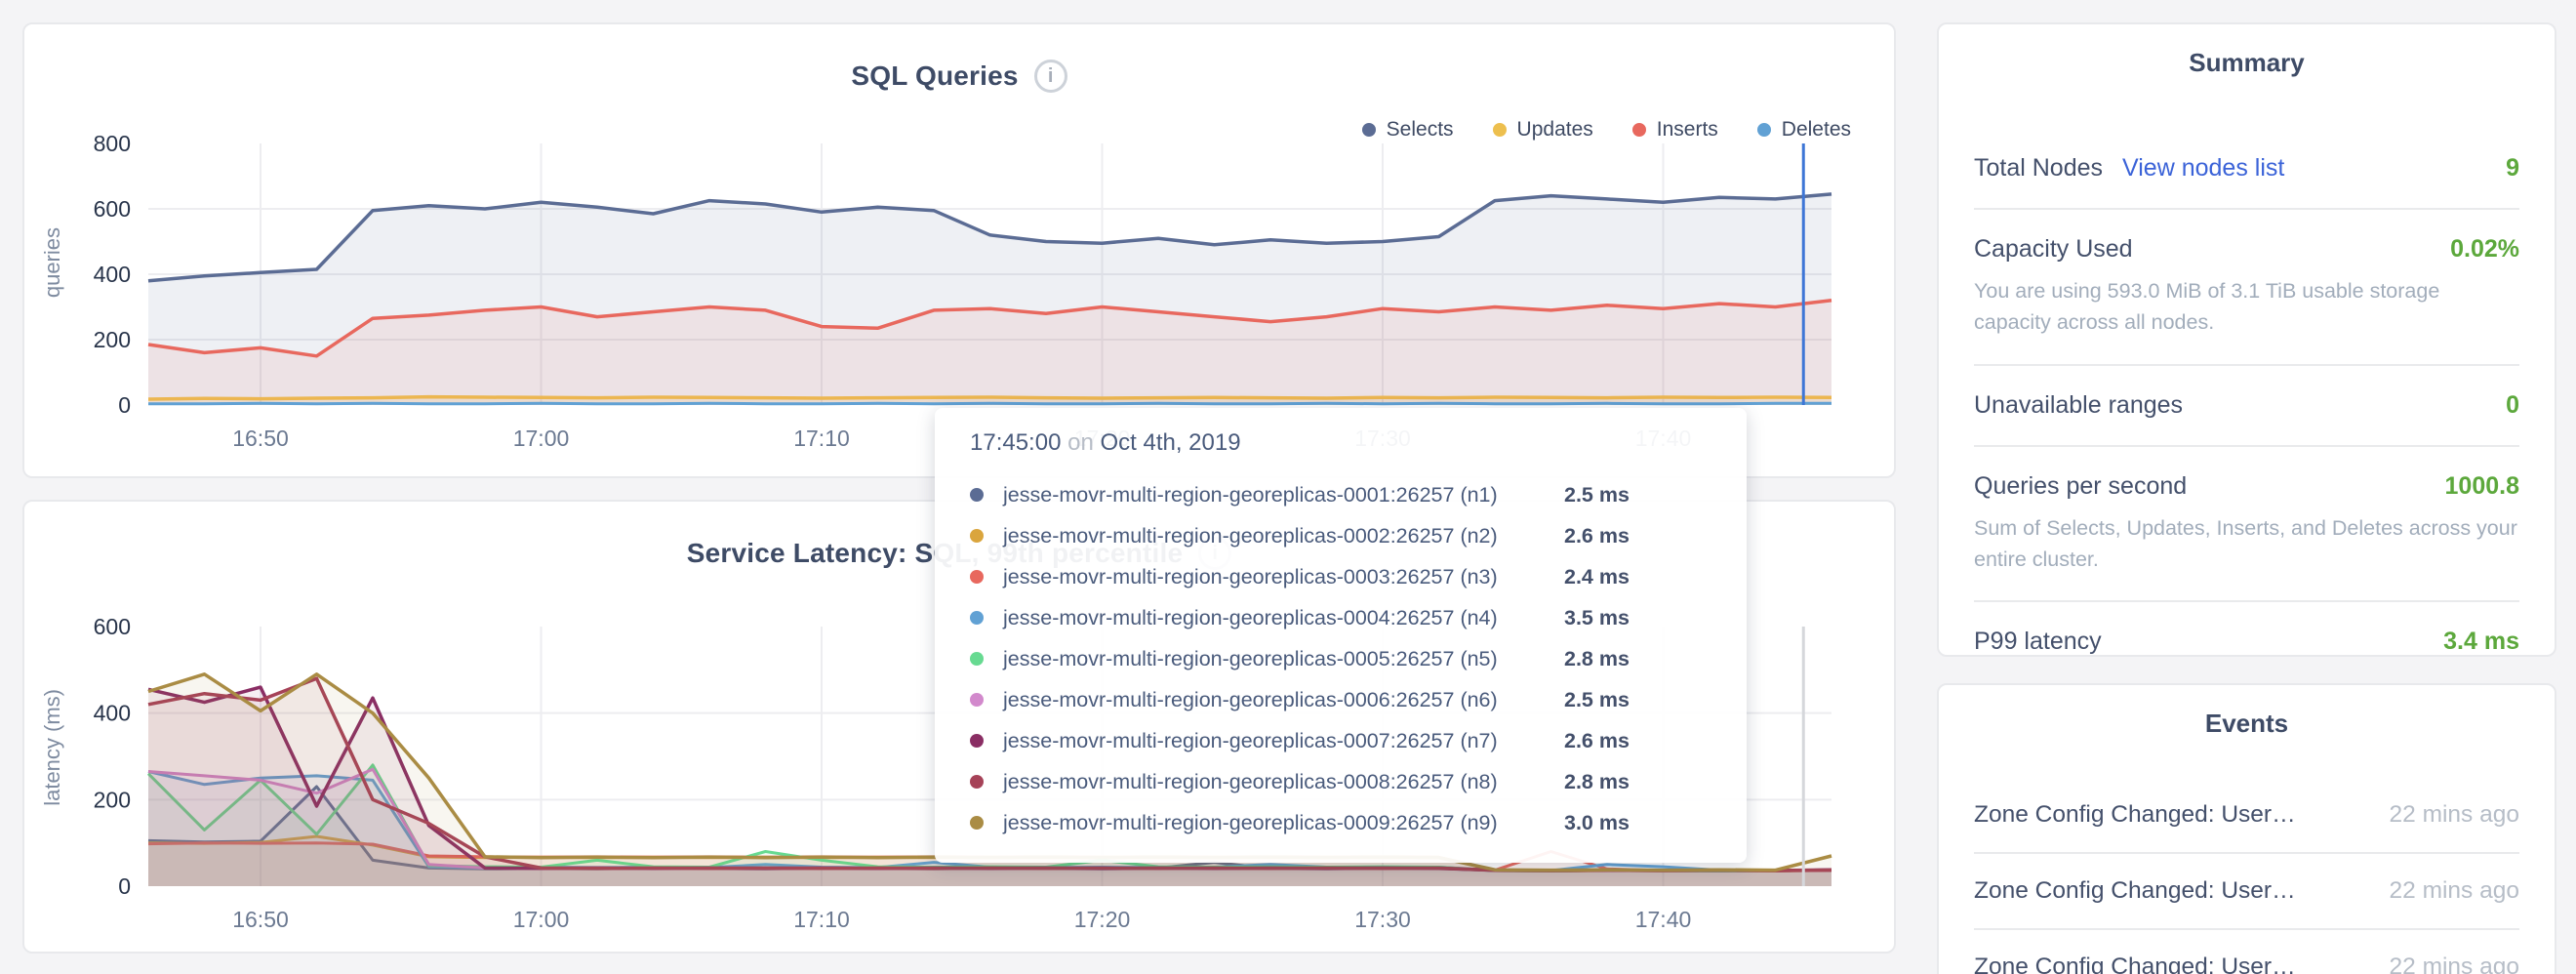 This screenshot has height=974, width=2576. I want to click on summary-value: 1000.8, so click(2481, 485).